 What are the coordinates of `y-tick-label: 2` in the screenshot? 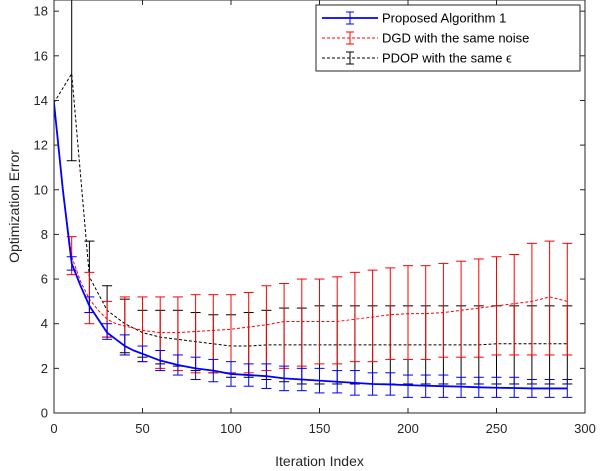 It's located at (44, 368).